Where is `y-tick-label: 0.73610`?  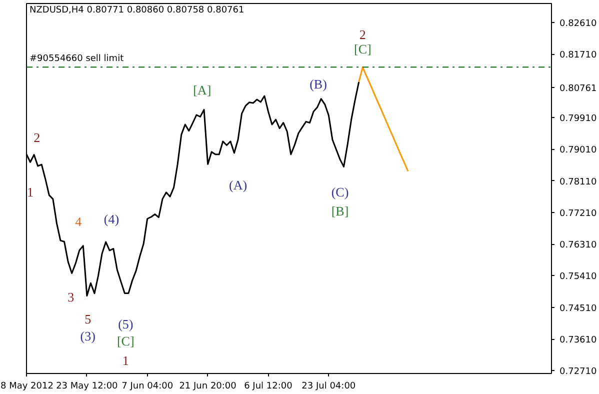 y-tick-label: 0.73610 is located at coordinates (578, 341).